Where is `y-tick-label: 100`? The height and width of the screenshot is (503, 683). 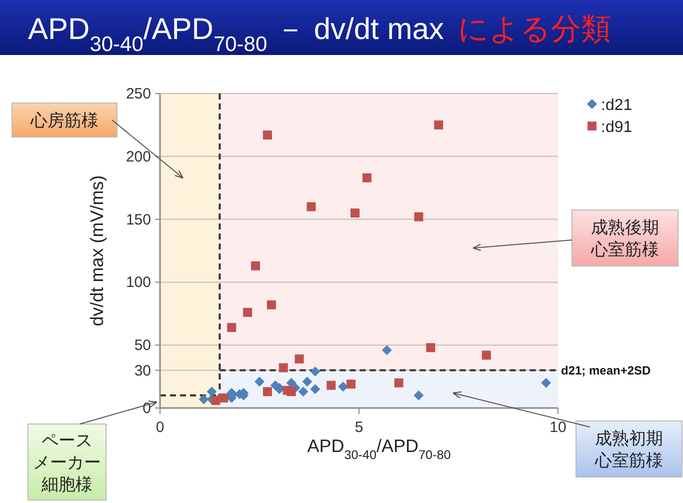
y-tick-label: 100 is located at coordinates (138, 283).